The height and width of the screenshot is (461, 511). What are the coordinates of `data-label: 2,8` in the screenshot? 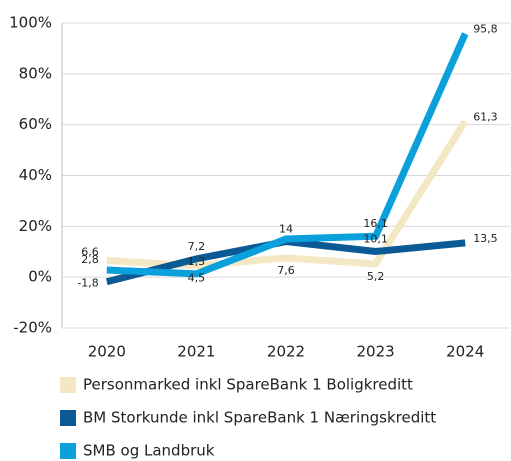 It's located at (90, 259).